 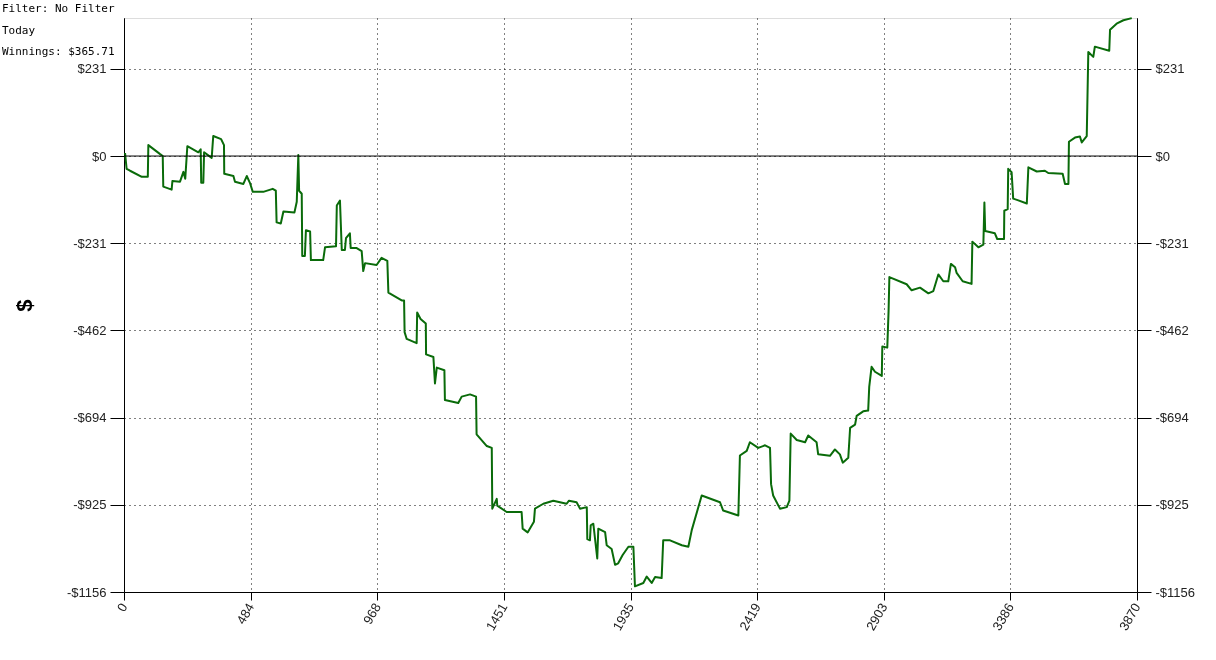 I want to click on y-tick-label: $0, so click(x=99, y=156).